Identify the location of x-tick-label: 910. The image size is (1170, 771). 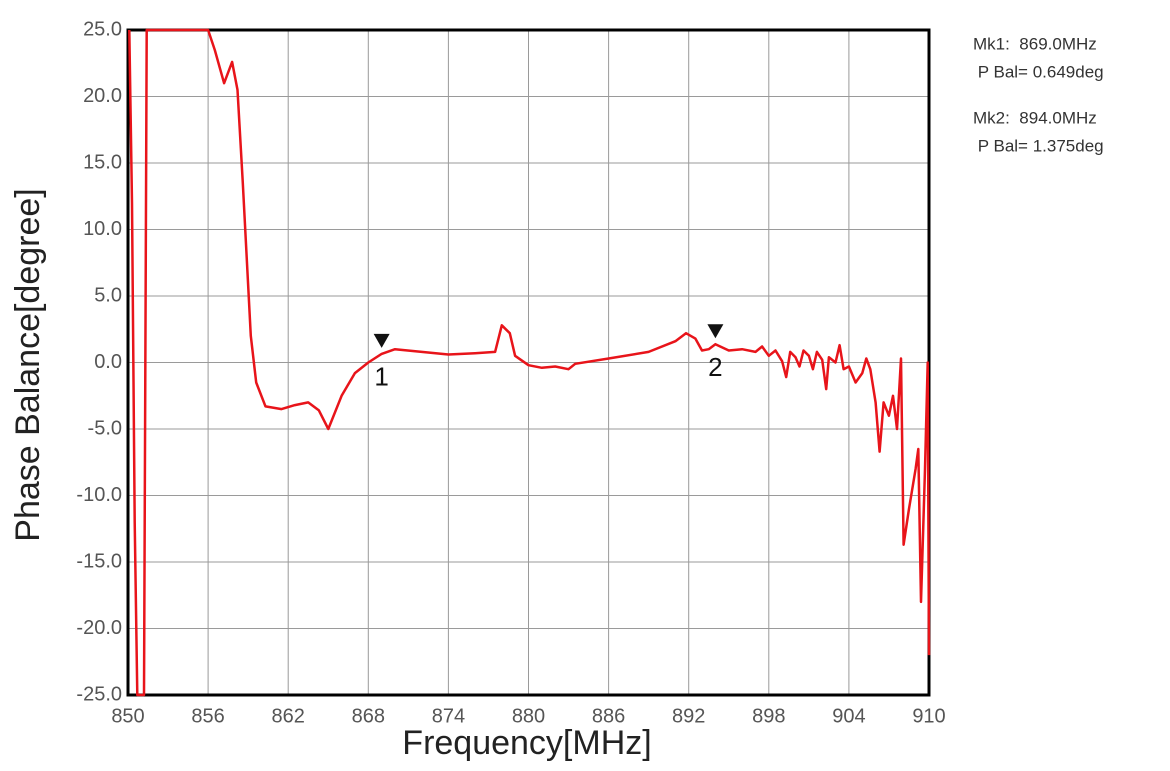
(928, 716).